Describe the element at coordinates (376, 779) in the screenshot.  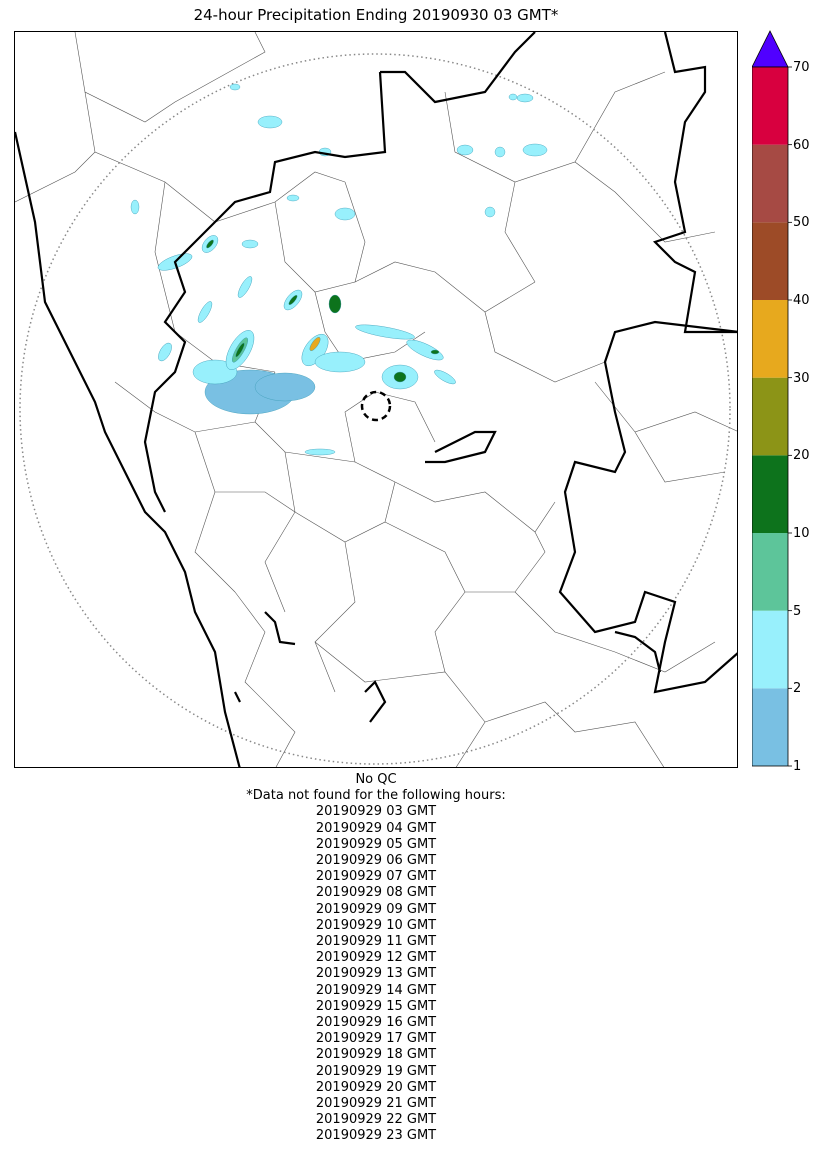
I see `qc-note: No QC` at that location.